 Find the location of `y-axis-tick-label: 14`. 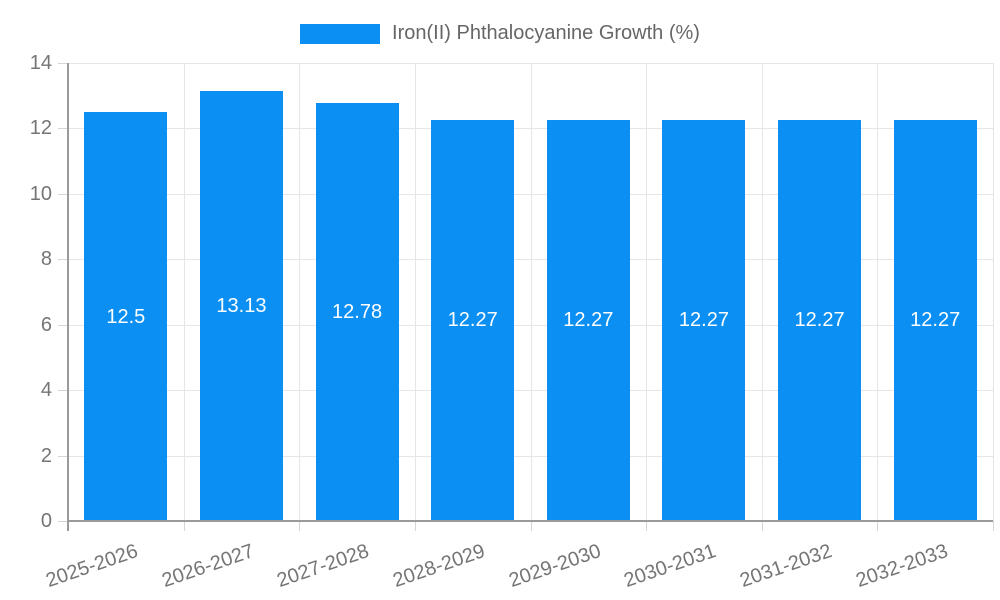

y-axis-tick-label: 14 is located at coordinates (40, 63).